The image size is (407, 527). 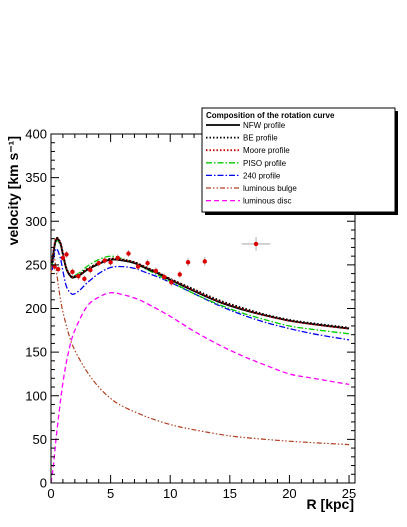 I want to click on legend-label: Moore profile, so click(x=266, y=150).